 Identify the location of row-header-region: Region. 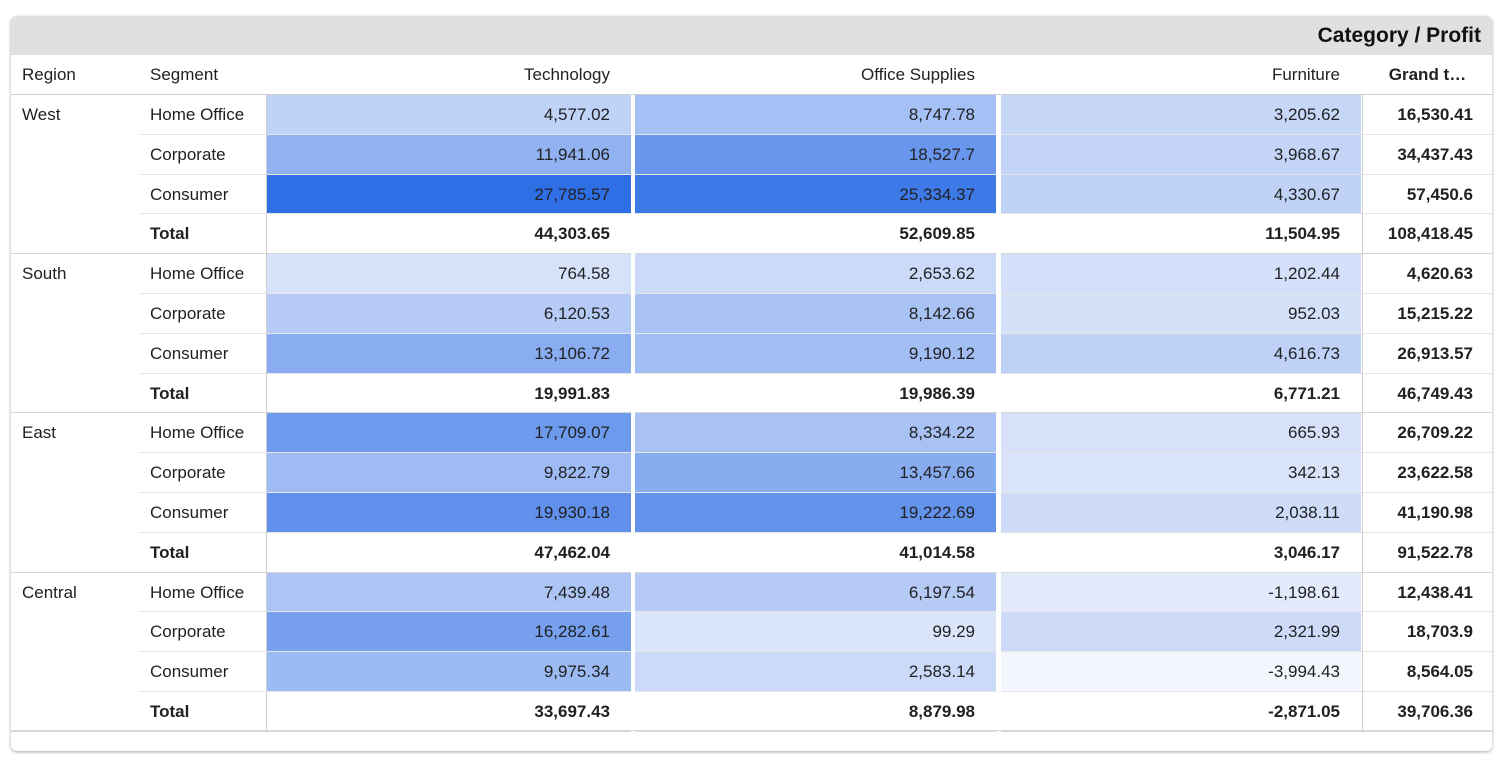
(49, 74).